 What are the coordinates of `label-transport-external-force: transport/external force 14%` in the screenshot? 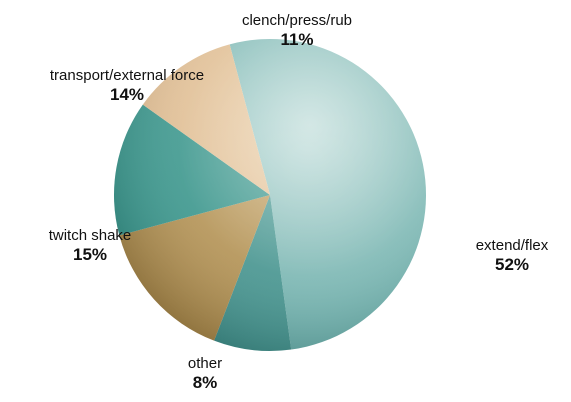 It's located at (127, 86).